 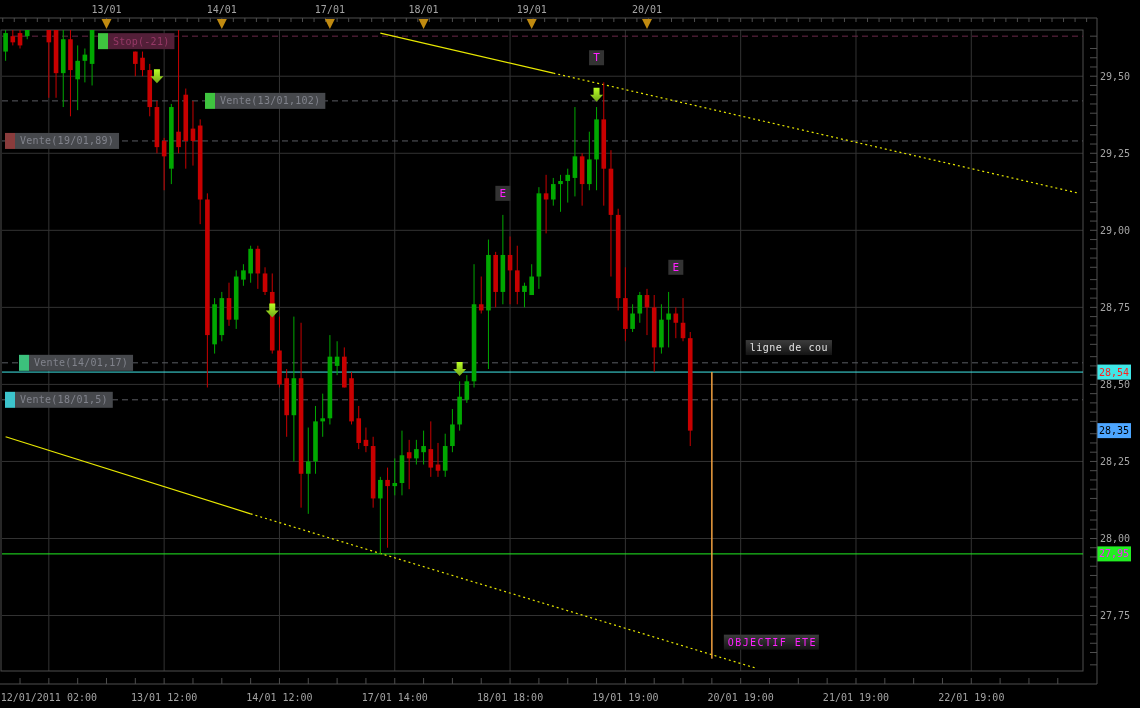 What do you see at coordinates (221, 9) in the screenshot?
I see `text: 14/01` at bounding box center [221, 9].